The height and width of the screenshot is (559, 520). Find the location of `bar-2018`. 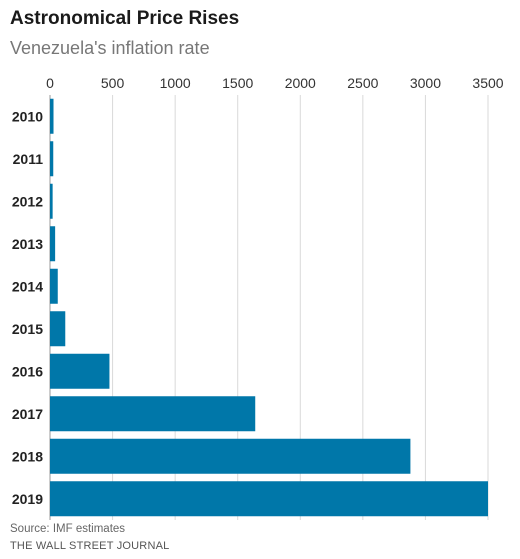

bar-2018 is located at coordinates (230, 456).